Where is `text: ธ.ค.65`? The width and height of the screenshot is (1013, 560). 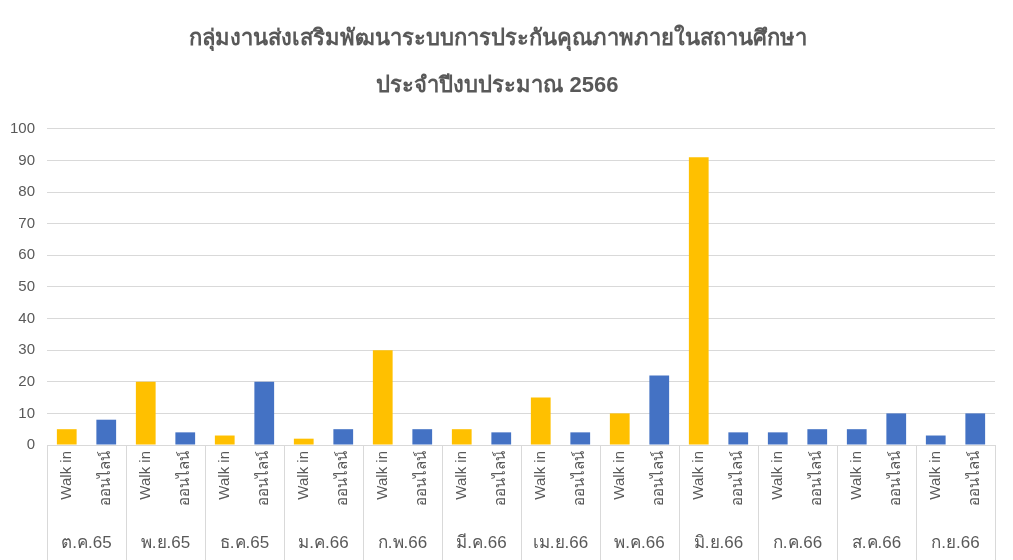
text: ธ.ค.65 is located at coordinates (244, 542).